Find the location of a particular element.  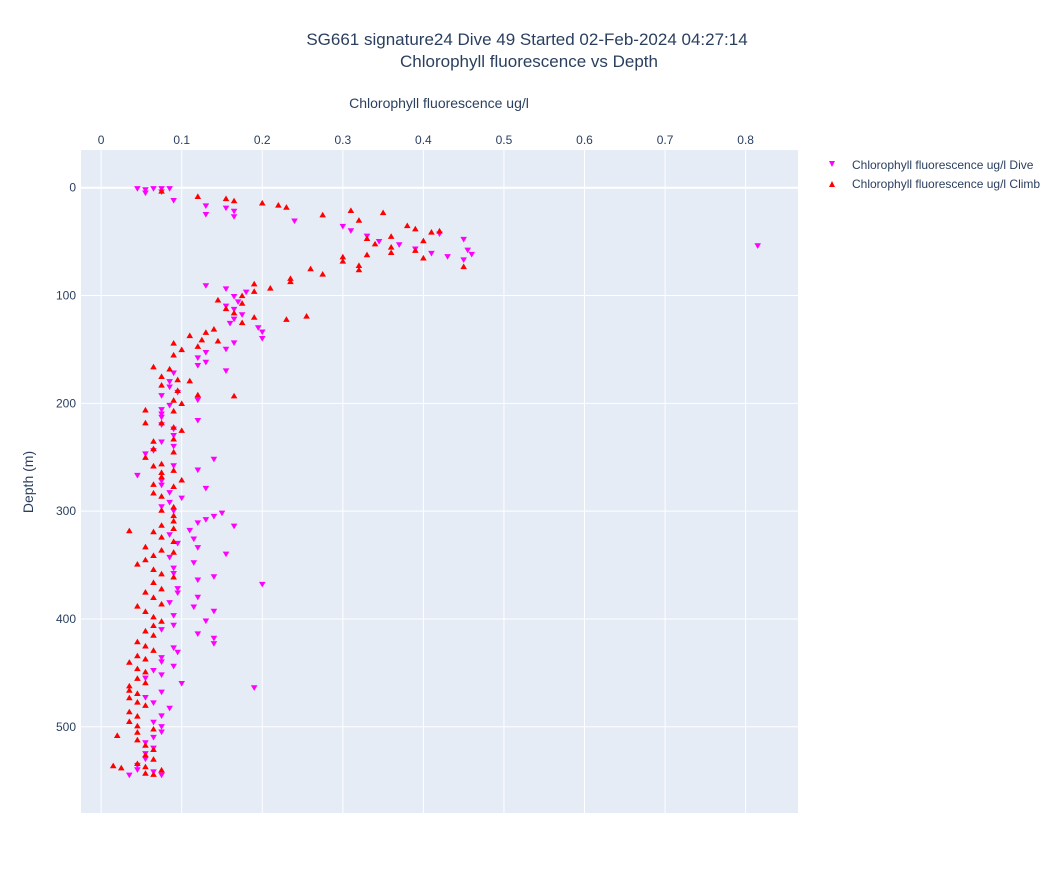

x-tick-label: 0.8 is located at coordinates (745, 140).